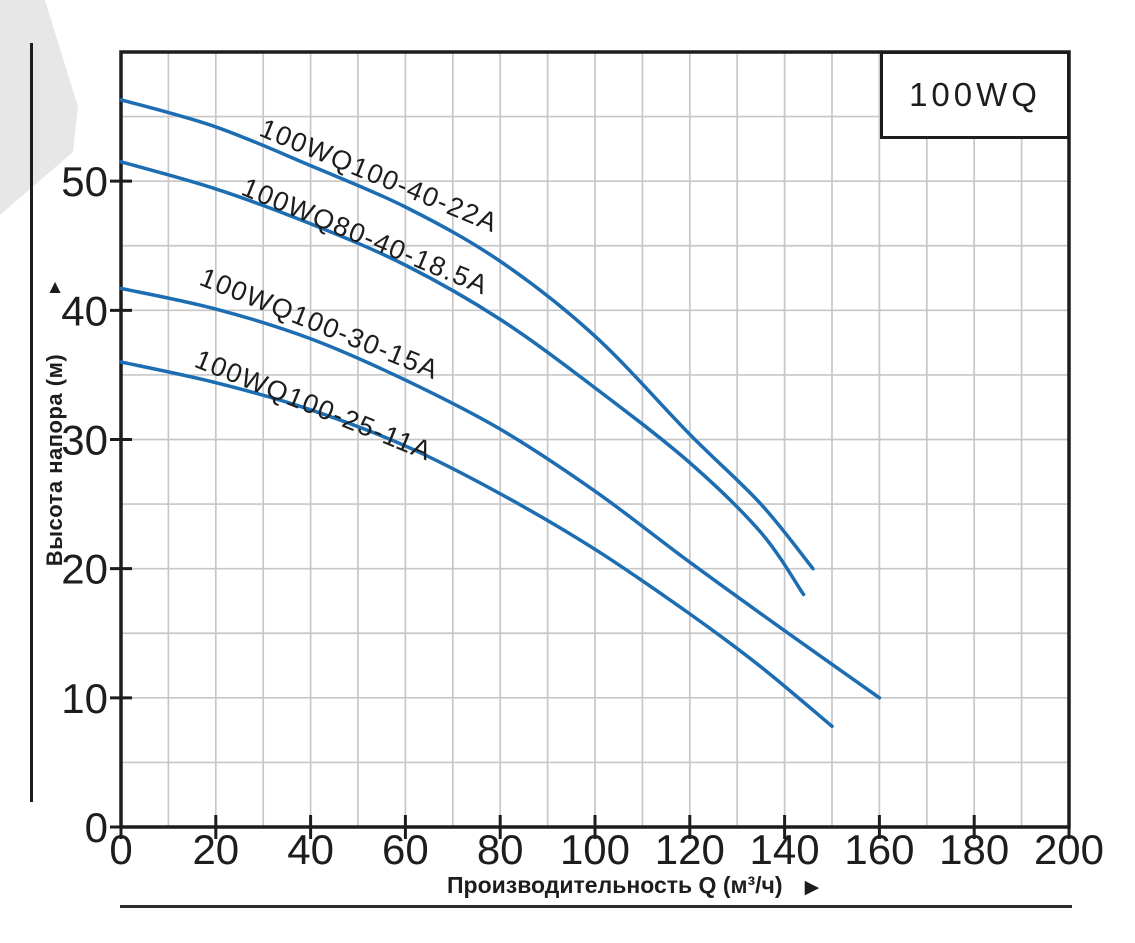  Describe the element at coordinates (96, 827) in the screenshot. I see `y-tick-label: 0` at that location.